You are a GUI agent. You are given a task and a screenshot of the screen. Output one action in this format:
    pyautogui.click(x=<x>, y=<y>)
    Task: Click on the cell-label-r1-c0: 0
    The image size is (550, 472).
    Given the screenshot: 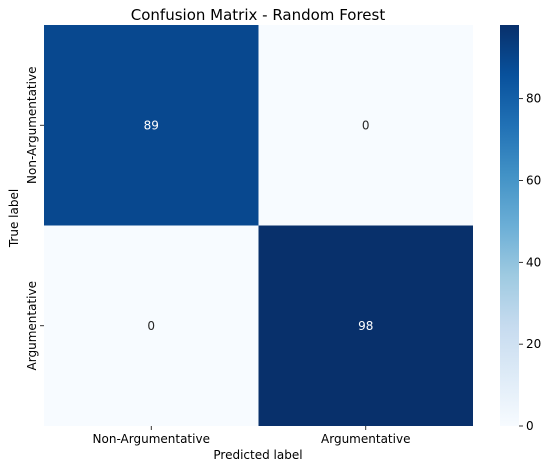 What is the action you would take?
    pyautogui.click(x=151, y=326)
    